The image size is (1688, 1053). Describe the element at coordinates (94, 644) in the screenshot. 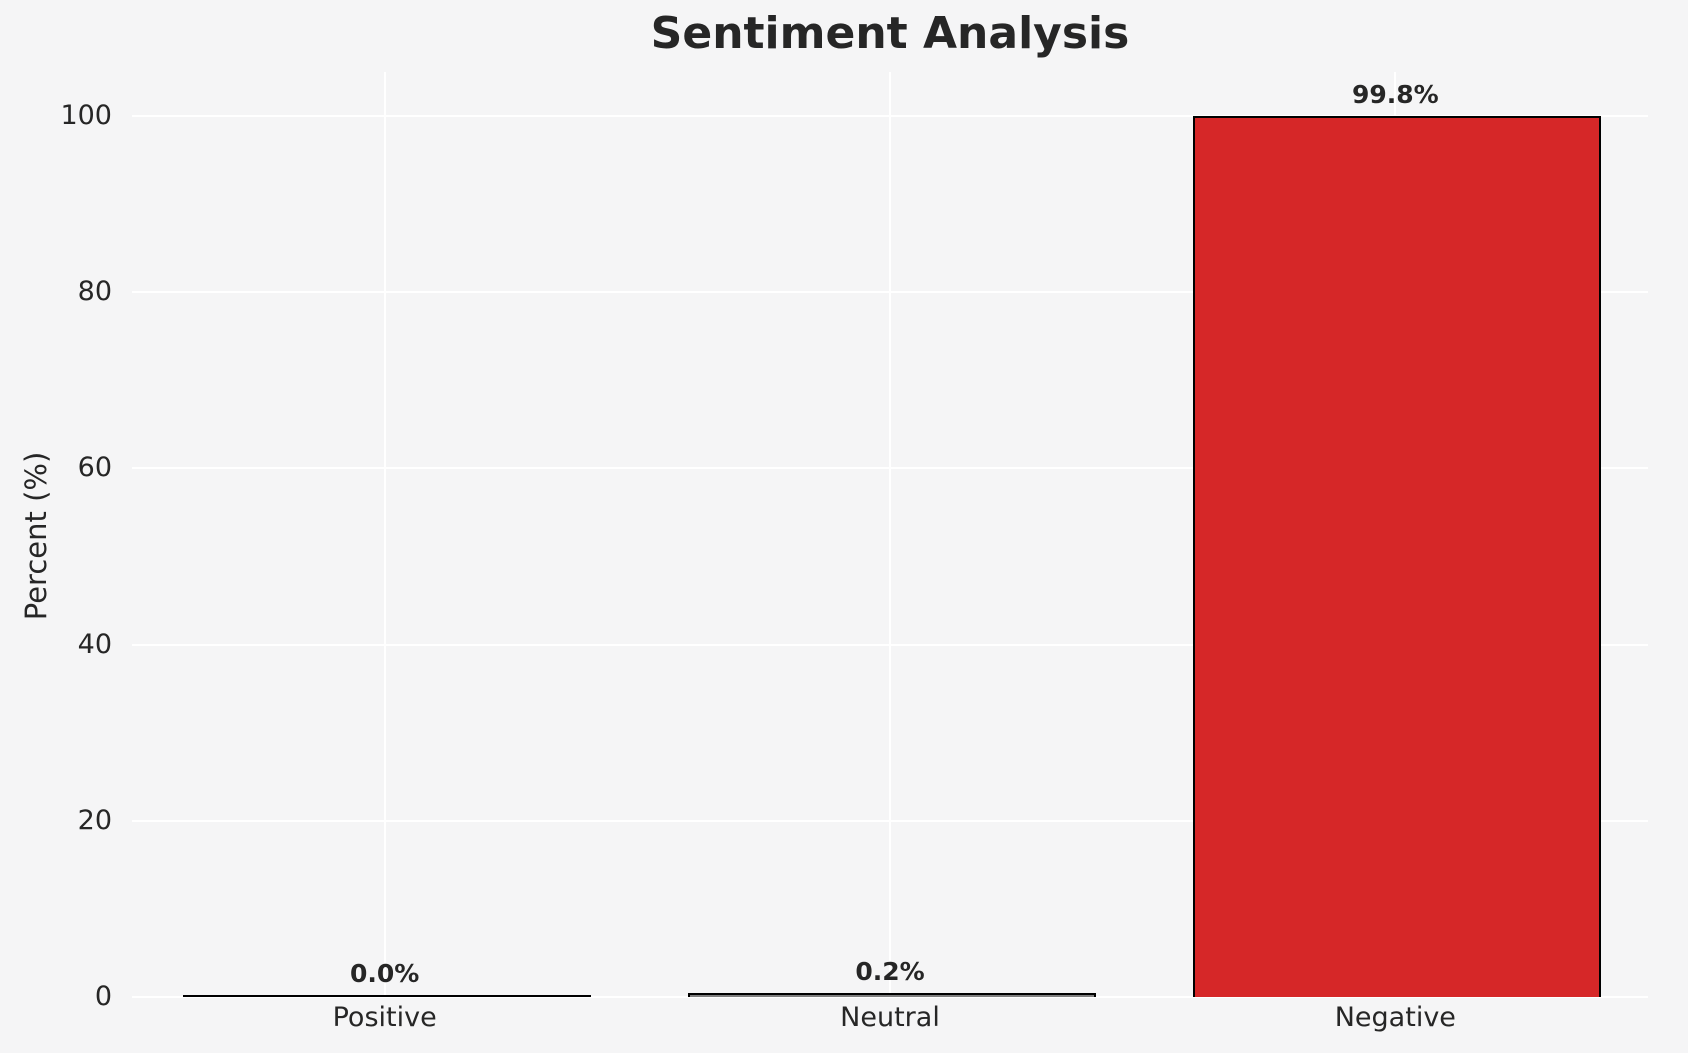

I see `y-tick-label: 40` at that location.